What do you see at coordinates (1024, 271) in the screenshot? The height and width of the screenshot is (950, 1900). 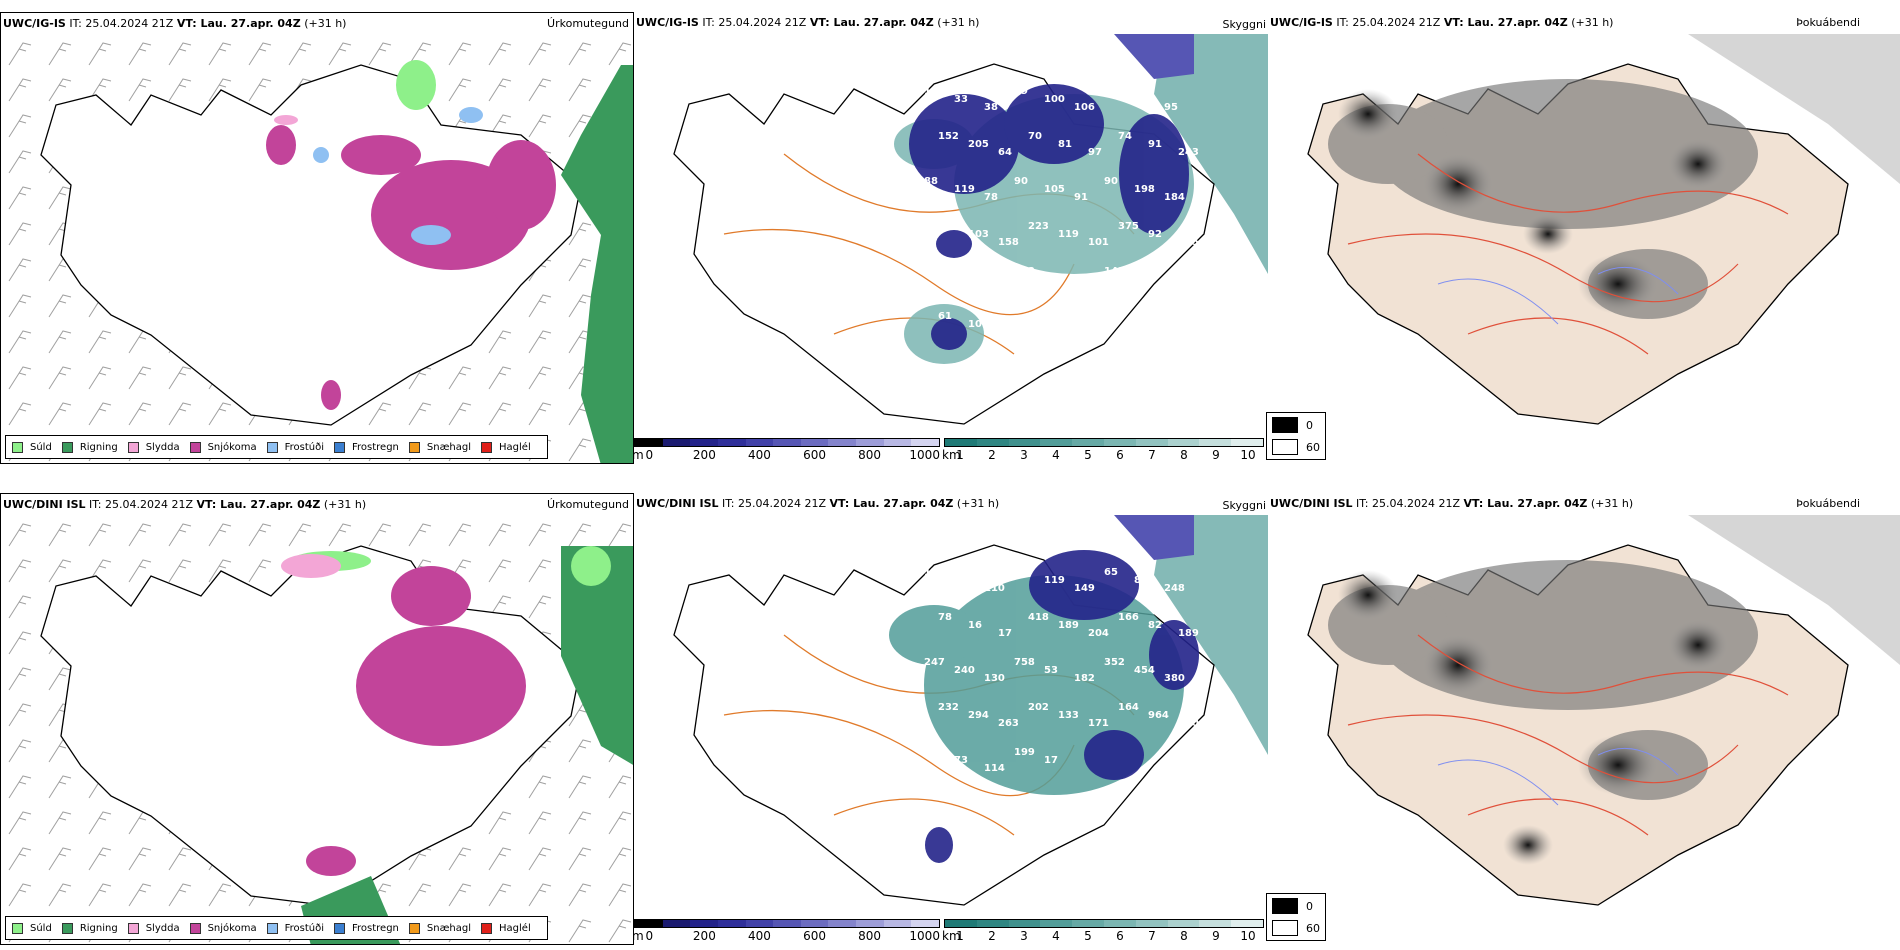 I see `cloud-base-label: 132` at bounding box center [1024, 271].